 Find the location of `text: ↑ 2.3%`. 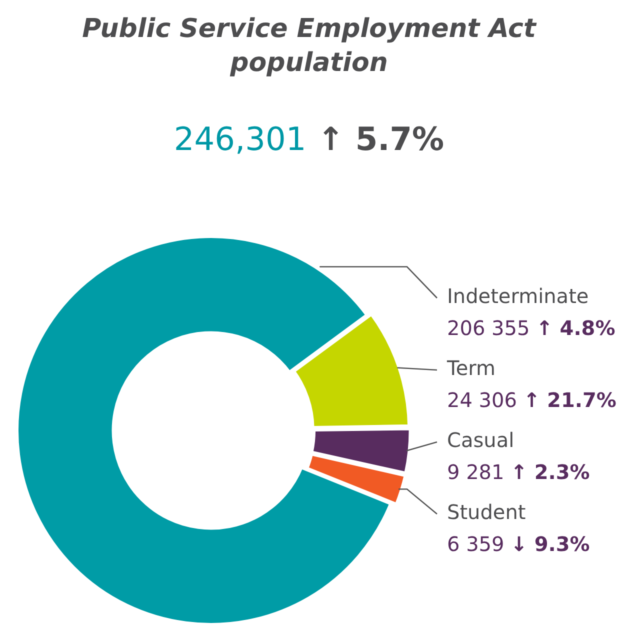

text: ↑ 2.3% is located at coordinates (550, 472).